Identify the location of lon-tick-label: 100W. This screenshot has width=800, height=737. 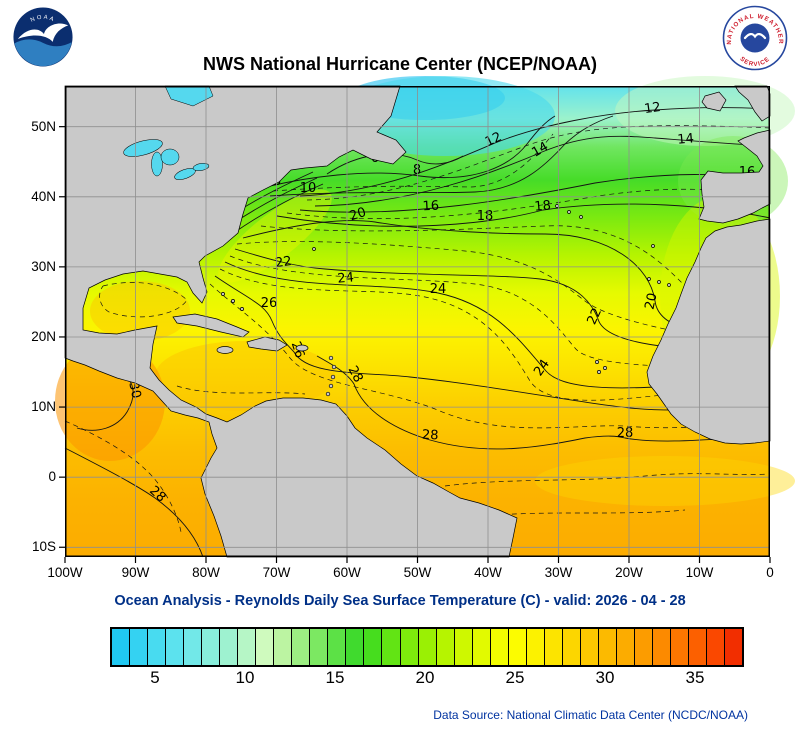
(65, 572).